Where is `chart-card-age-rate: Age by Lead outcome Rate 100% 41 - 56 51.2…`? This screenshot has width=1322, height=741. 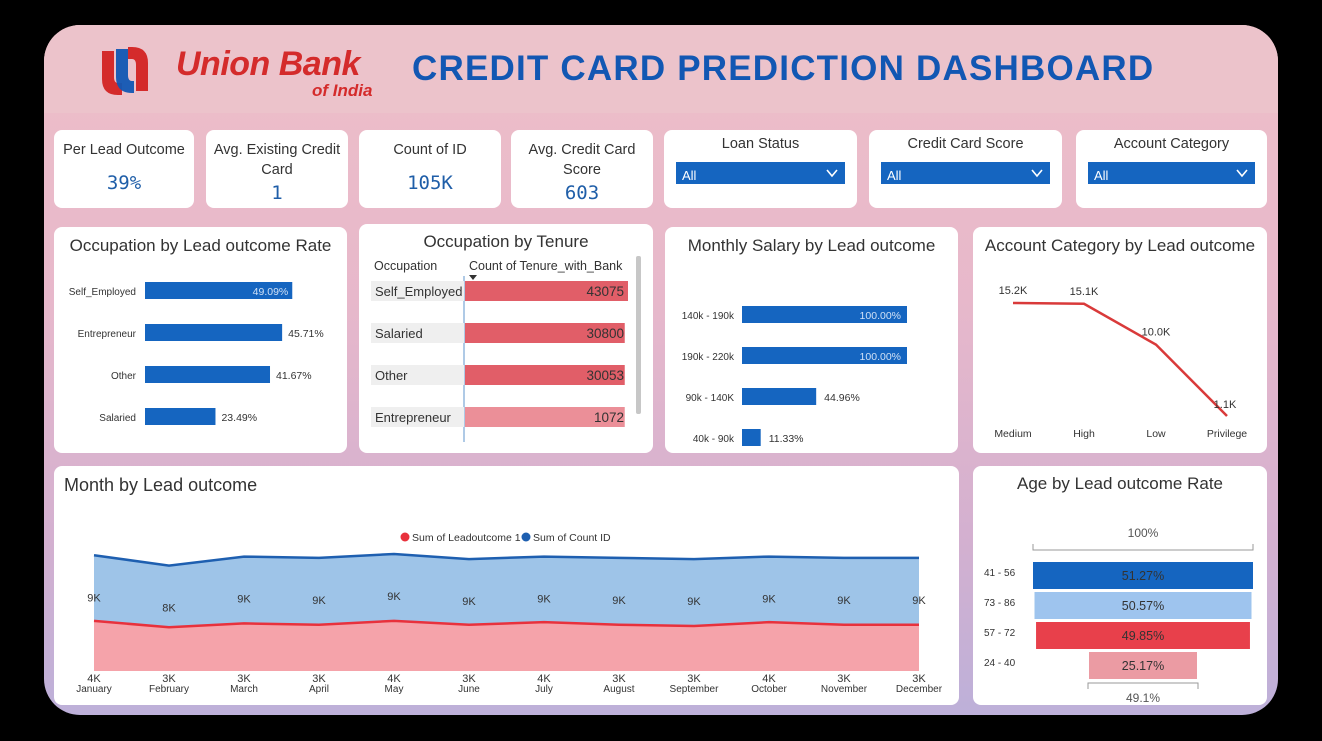
chart-card-age-rate: Age by Lead outcome Rate 100% 41 - 56 51.2… is located at coordinates (1120, 585).